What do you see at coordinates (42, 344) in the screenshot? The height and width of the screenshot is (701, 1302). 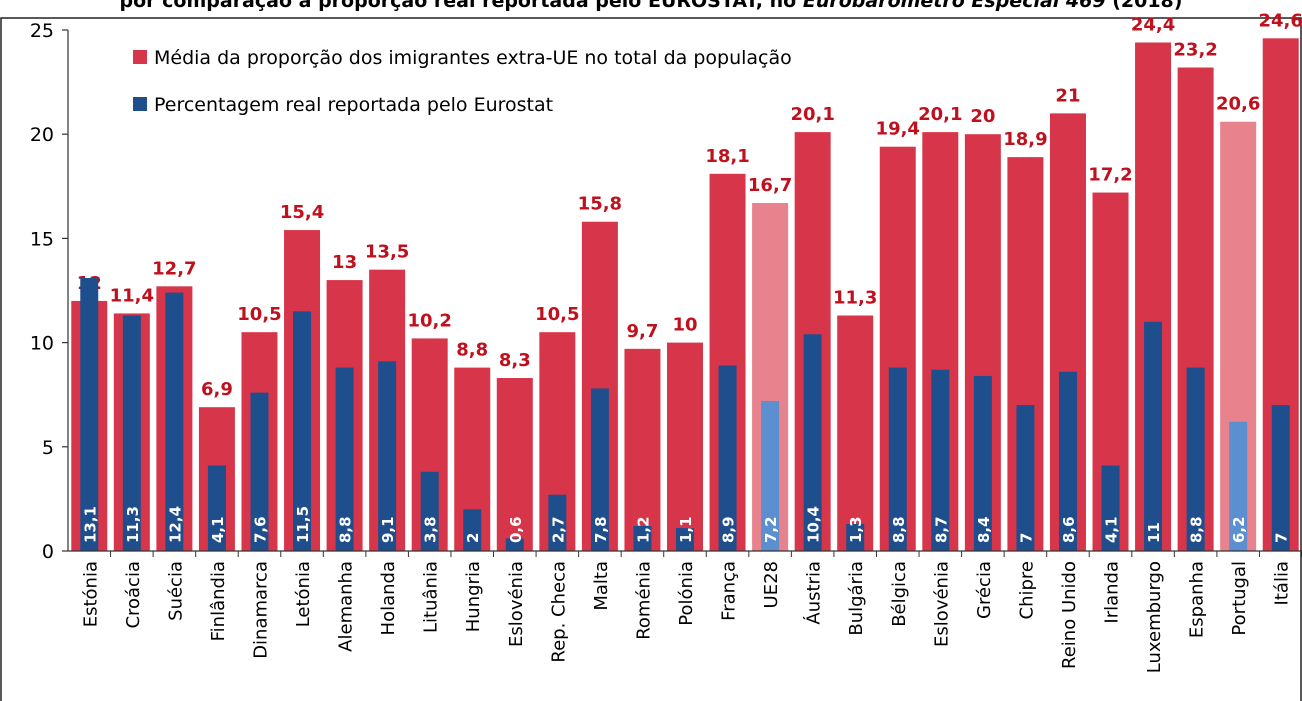 I see `y-tick-label: 10` at bounding box center [42, 344].